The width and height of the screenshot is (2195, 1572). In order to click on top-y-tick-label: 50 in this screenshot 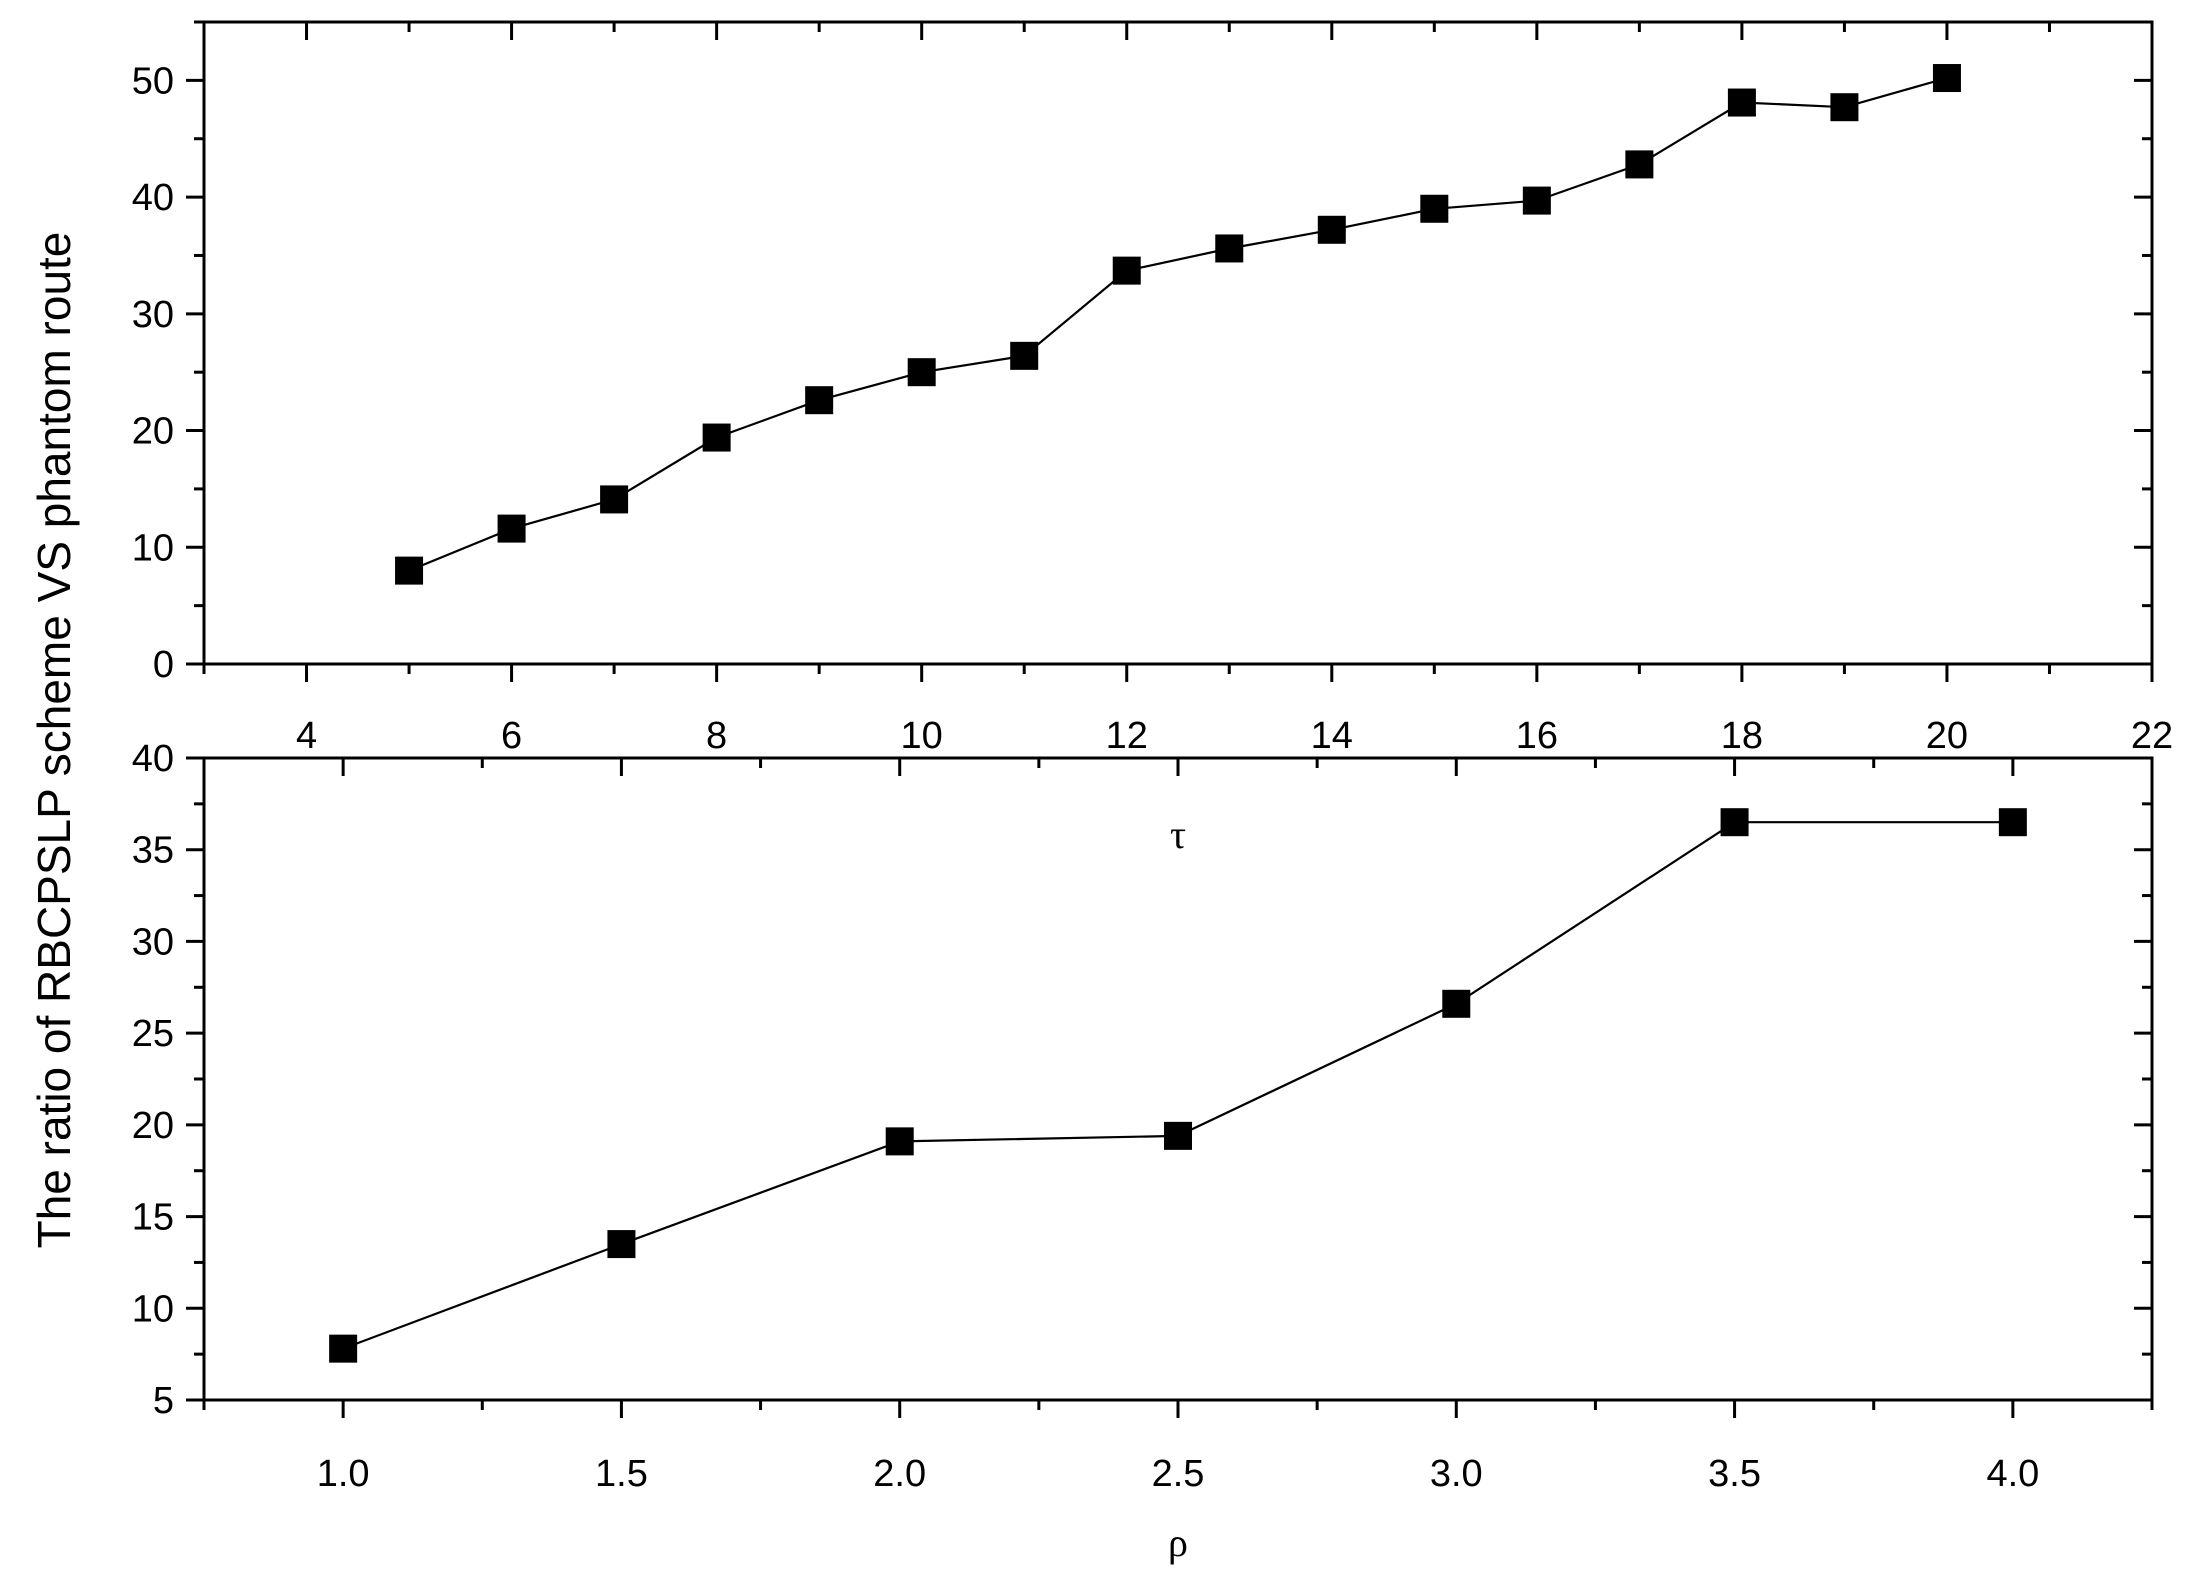, I will do `click(153, 81)`.